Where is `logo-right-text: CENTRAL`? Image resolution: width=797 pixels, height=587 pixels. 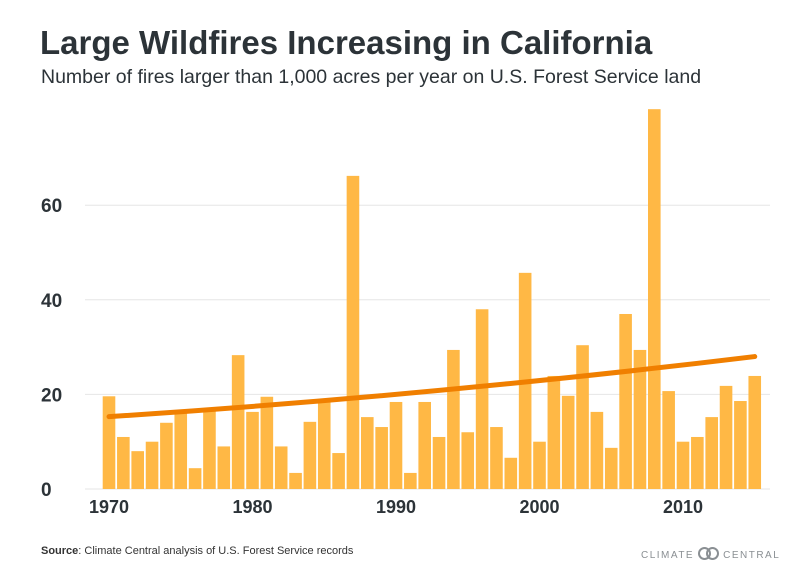 logo-right-text: CENTRAL is located at coordinates (752, 555).